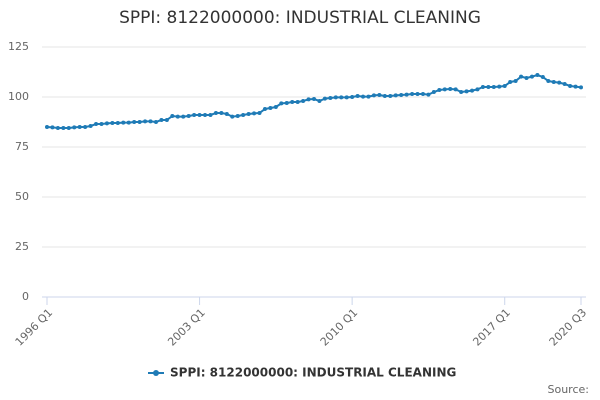 The width and height of the screenshot is (600, 400). I want to click on legend-label: SPPI: 8122000000: INDUSTRIAL CLEANING, so click(313, 373).